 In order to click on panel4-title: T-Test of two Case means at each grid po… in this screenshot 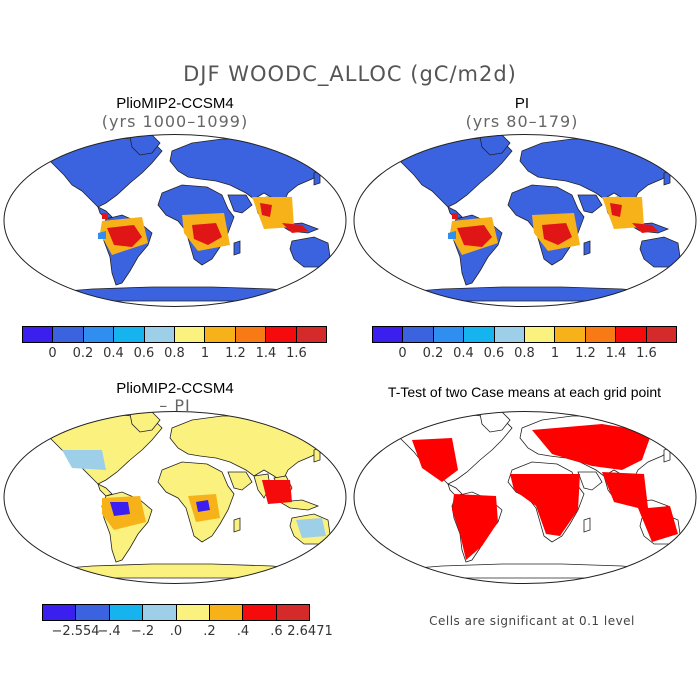, I will do `click(524, 392)`.